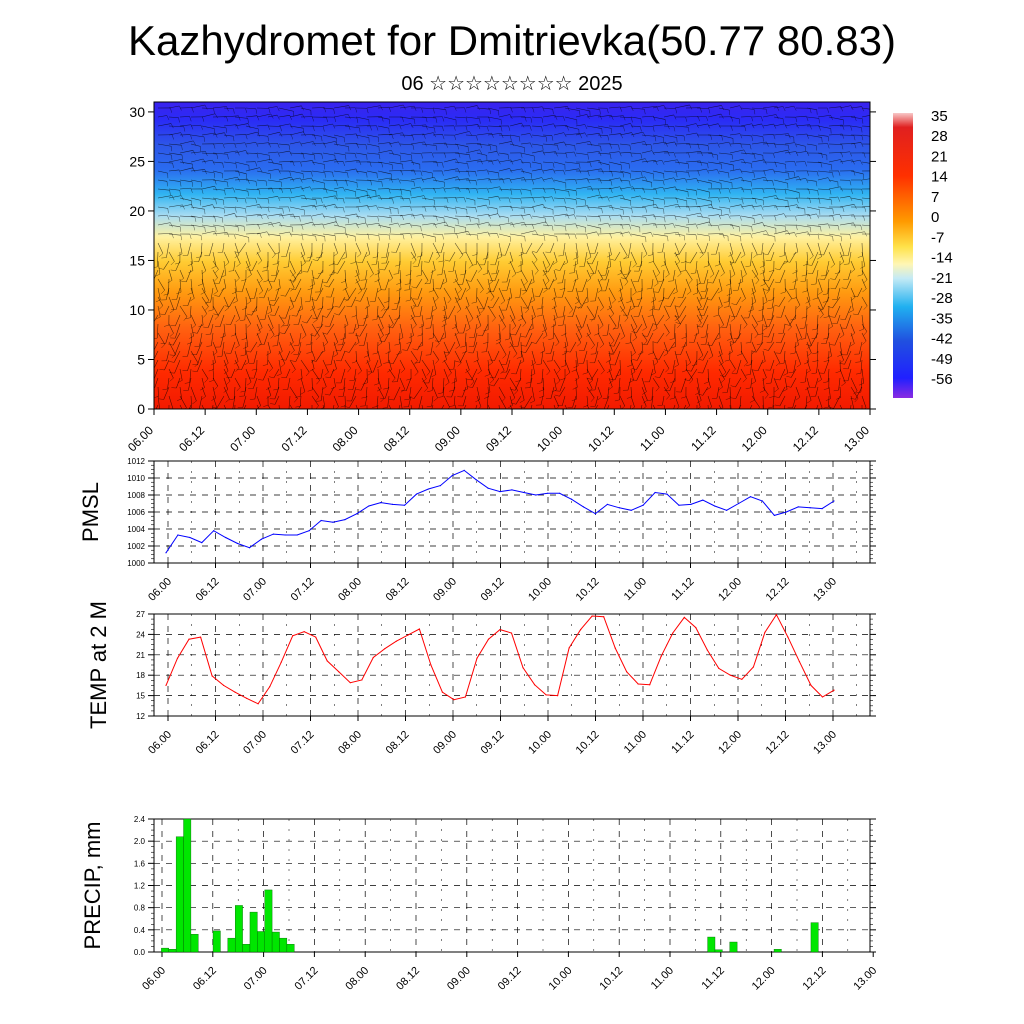  Describe the element at coordinates (635, 742) in the screenshot. I see `x-tick-label: 11.00` at that location.